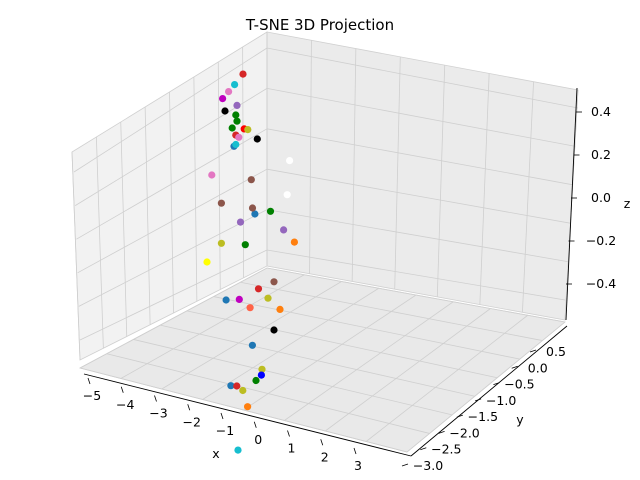 The width and height of the screenshot is (640, 480). I want to click on z-tick-label: 0.4, so click(601, 111).